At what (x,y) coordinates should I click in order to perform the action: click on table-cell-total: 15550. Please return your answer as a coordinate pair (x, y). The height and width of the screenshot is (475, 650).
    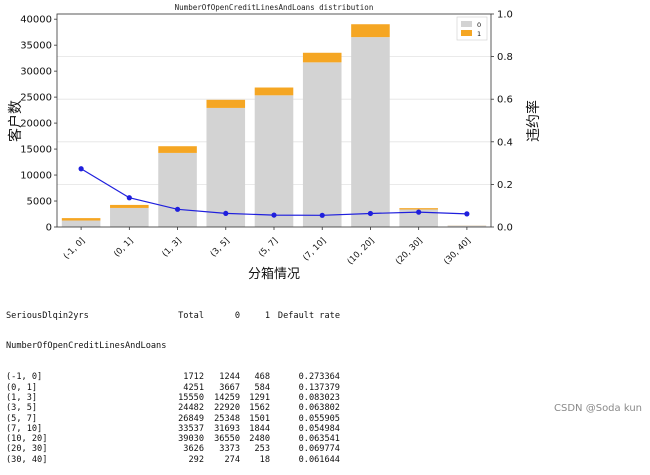
    Looking at the image, I should click on (175, 398).